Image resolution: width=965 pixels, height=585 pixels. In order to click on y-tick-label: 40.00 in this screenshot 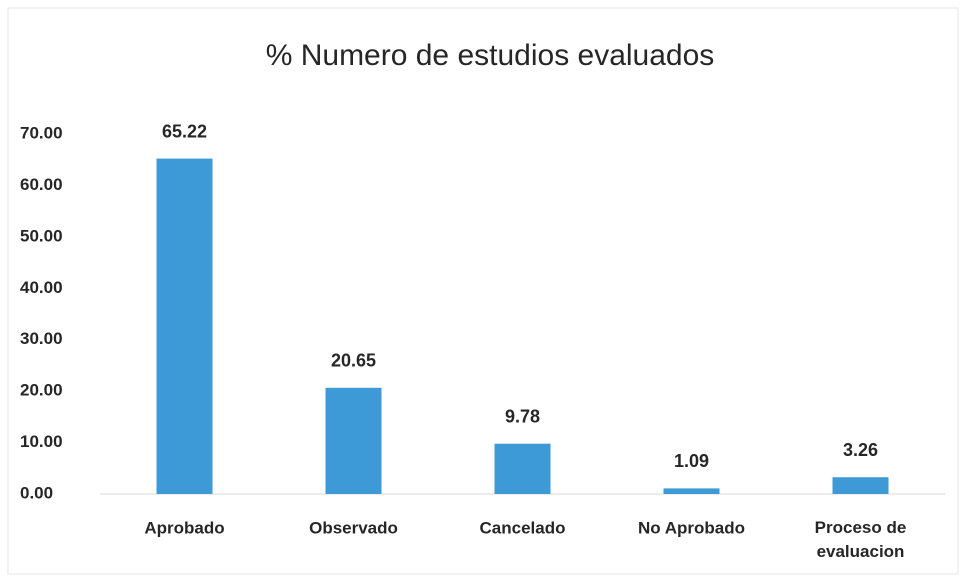, I will do `click(41, 287)`.